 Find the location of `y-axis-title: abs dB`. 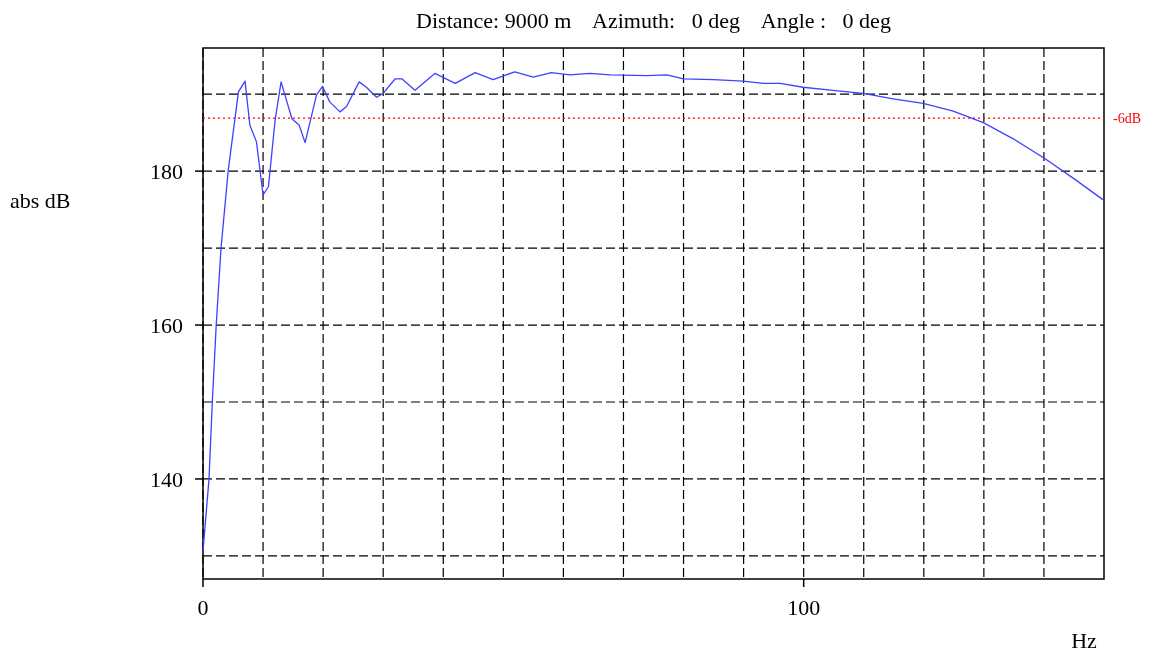

y-axis-title: abs dB is located at coordinates (40, 200).